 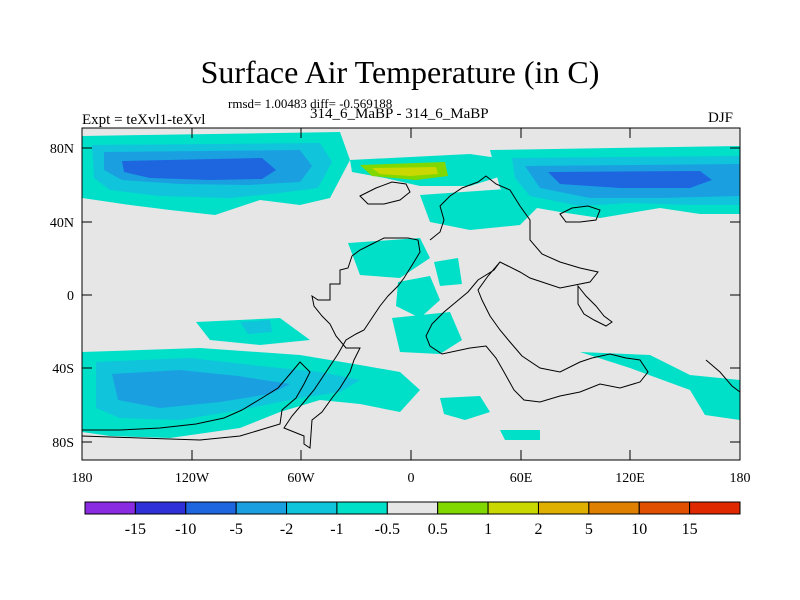 What do you see at coordinates (639, 529) in the screenshot?
I see `colorbar-label: 10` at bounding box center [639, 529].